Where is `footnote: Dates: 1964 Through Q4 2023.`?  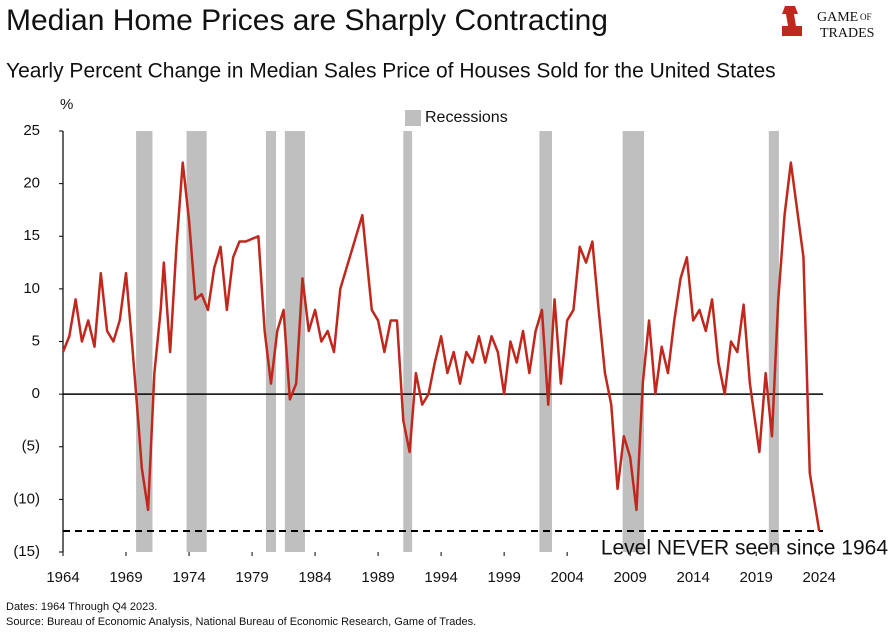
footnote: Dates: 1964 Through Q4 2023. is located at coordinates (81, 607).